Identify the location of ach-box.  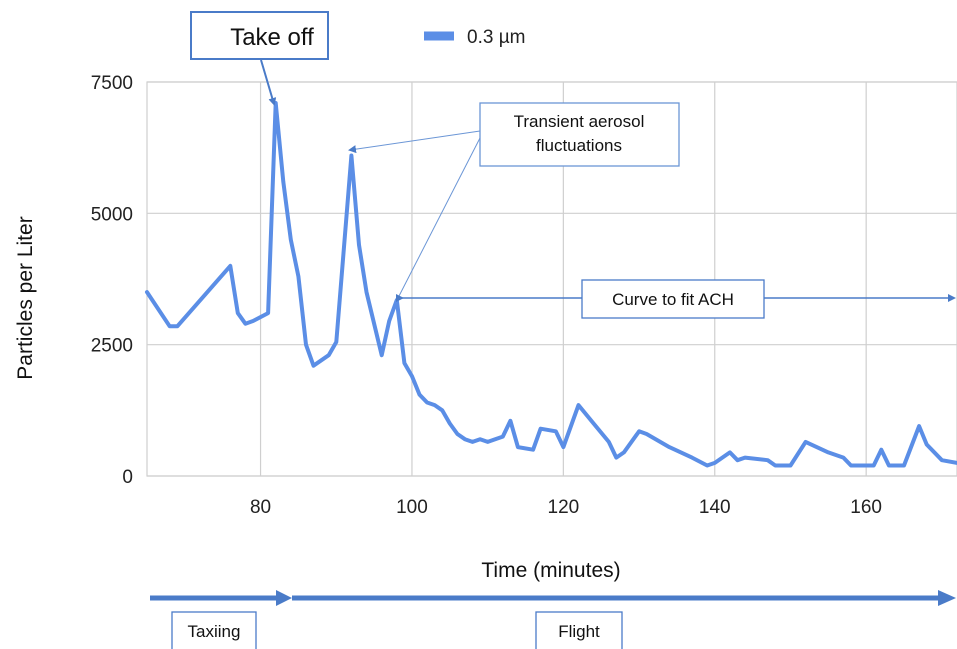
(673, 299).